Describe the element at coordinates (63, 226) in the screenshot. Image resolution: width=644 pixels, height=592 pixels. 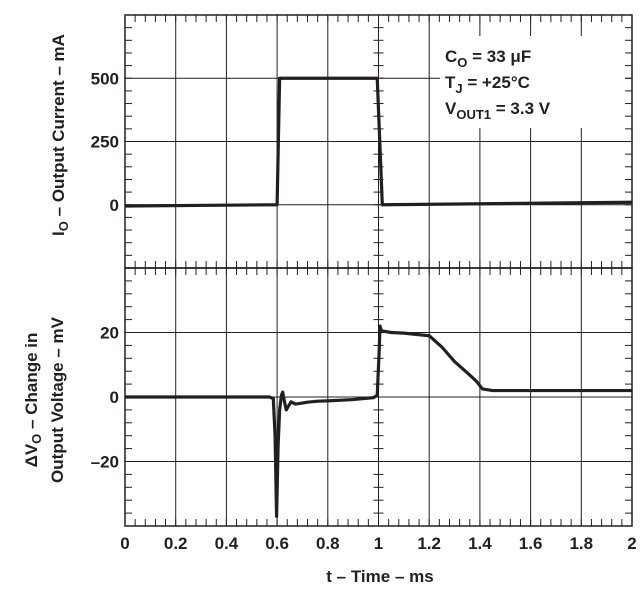
I see `y-axis-title-current-sub: O` at that location.